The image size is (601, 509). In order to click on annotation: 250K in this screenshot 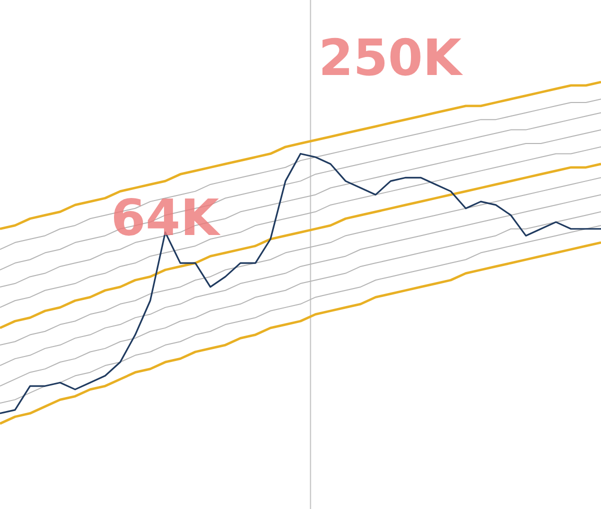, I will do `click(391, 57)`.